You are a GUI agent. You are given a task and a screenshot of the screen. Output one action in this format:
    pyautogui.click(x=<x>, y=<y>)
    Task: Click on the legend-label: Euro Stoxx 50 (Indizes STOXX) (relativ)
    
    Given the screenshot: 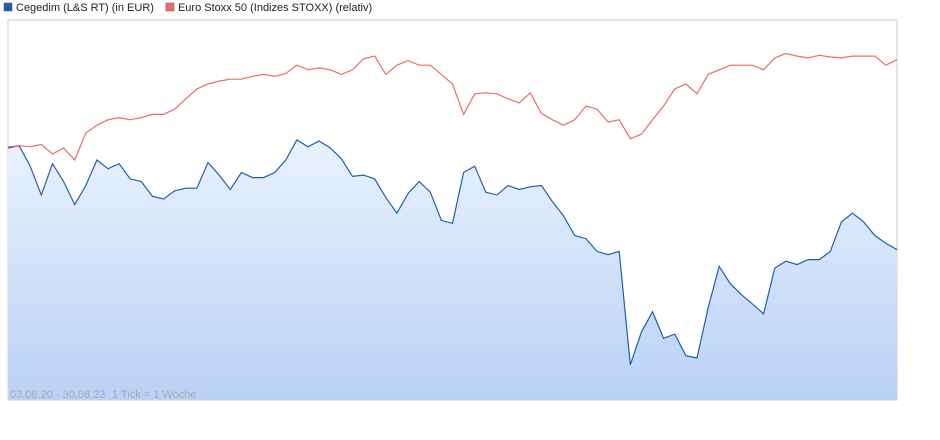 What is the action you would take?
    pyautogui.click(x=275, y=8)
    